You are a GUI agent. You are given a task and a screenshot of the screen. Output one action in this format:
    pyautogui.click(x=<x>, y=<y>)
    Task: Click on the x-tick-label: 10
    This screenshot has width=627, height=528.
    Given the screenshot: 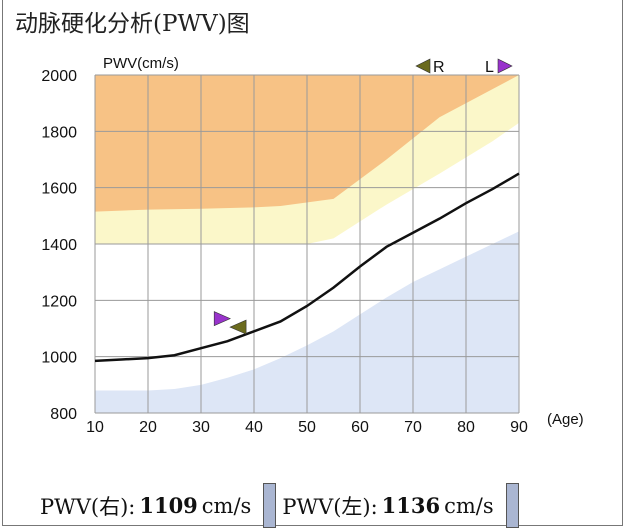 What is the action you would take?
    pyautogui.click(x=95, y=427)
    